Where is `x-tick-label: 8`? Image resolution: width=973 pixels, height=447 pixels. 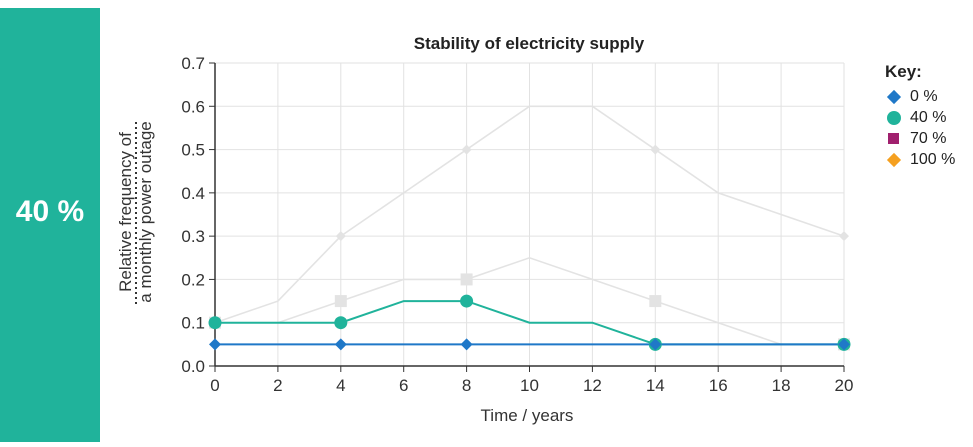 x-tick-label: 8 is located at coordinates (466, 385).